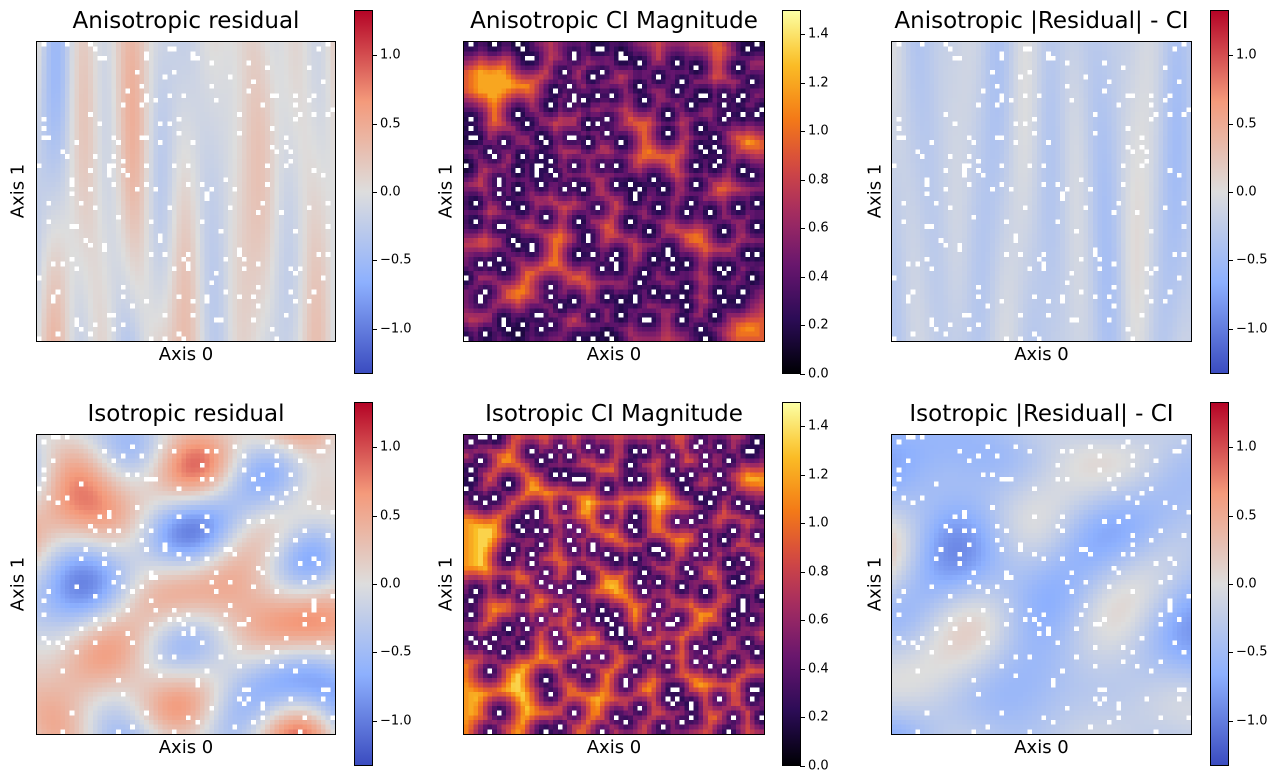 The height and width of the screenshot is (784, 1282). I want to click on chart-title: Anisotropic residual, so click(186, 21).